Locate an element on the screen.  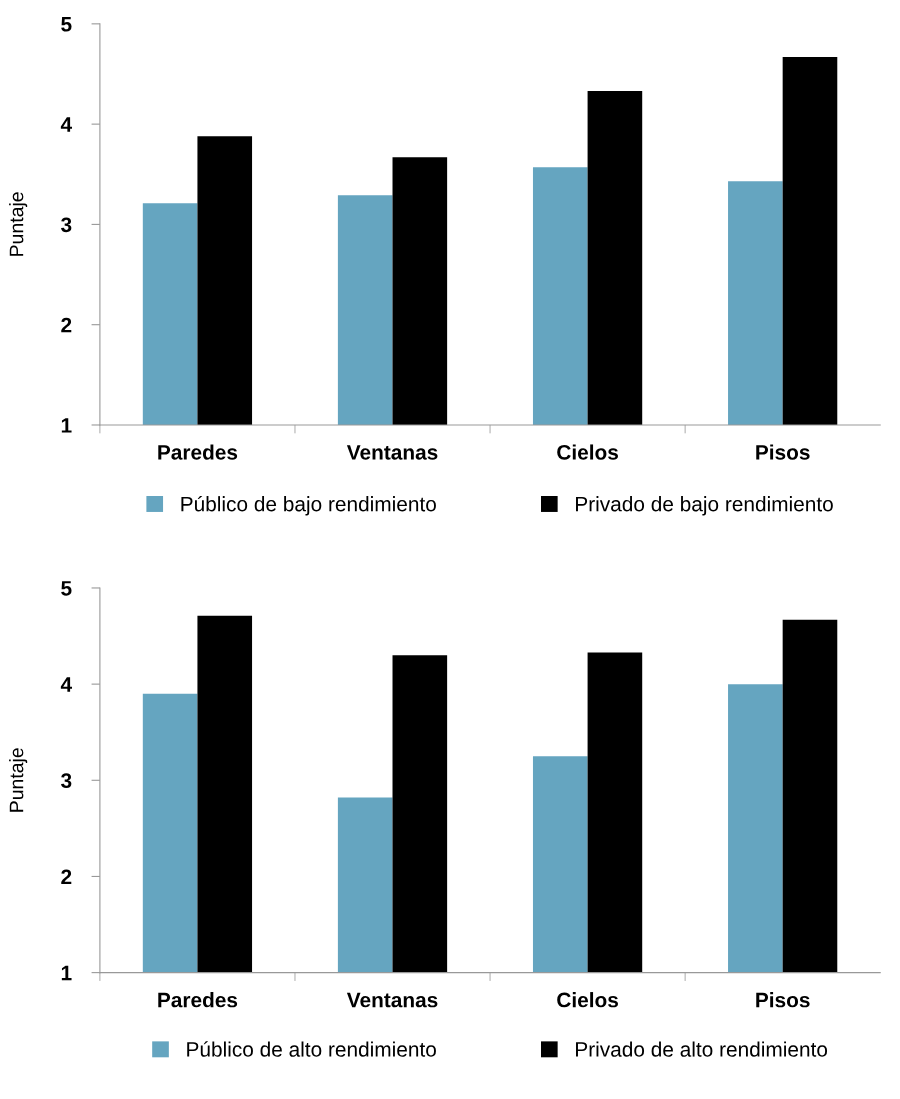
legend-label: Privado de alto rendimiento is located at coordinates (702, 1049).